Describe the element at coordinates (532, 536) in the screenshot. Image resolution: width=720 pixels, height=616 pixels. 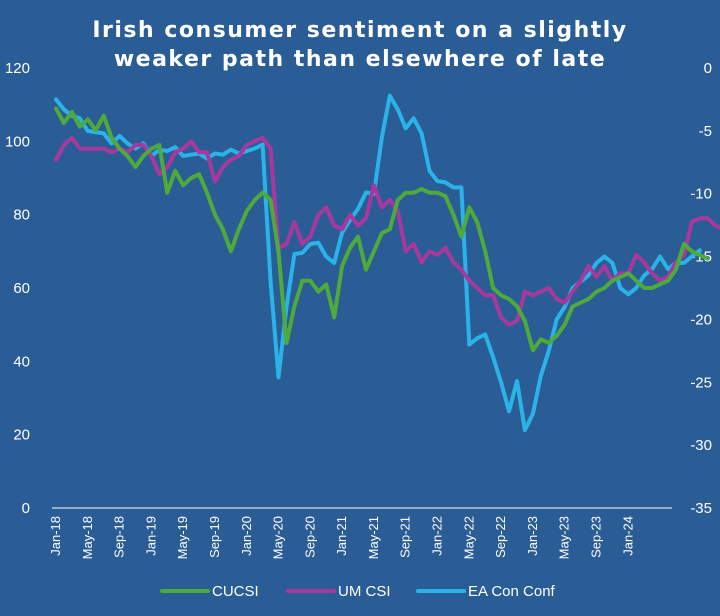
I see `x-tick-label: Jan-23` at that location.